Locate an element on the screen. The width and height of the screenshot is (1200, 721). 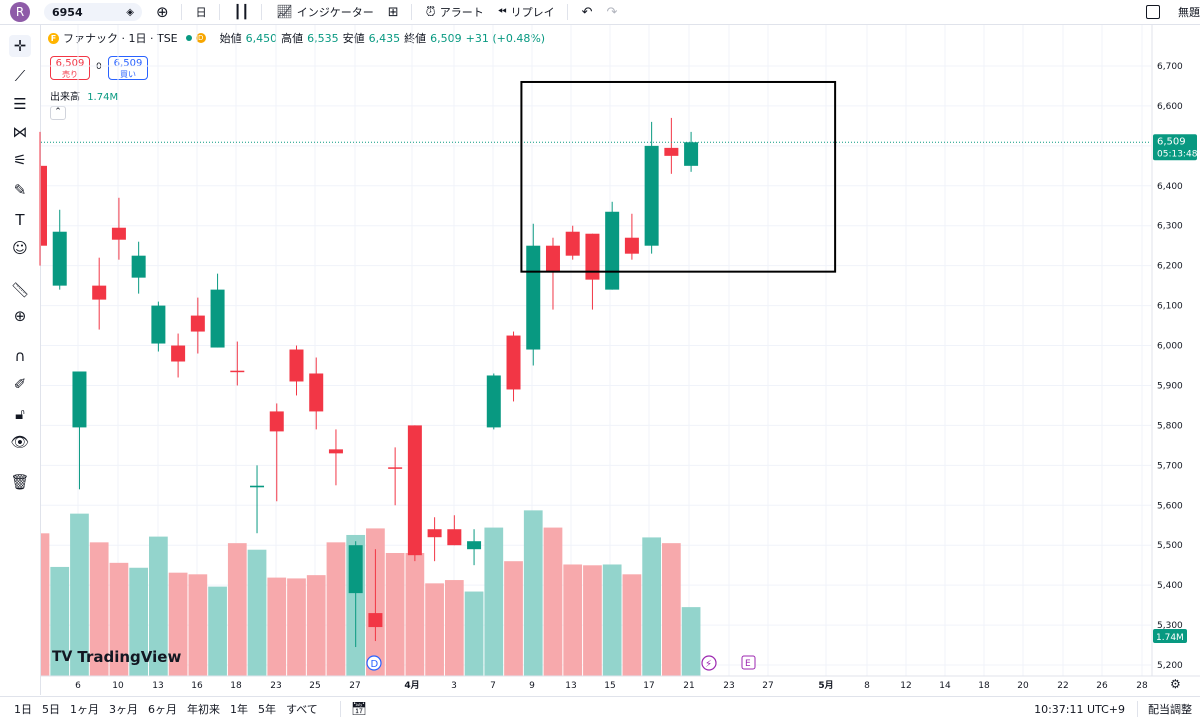
last-price-text: 6,509 is located at coordinates (1171, 141).